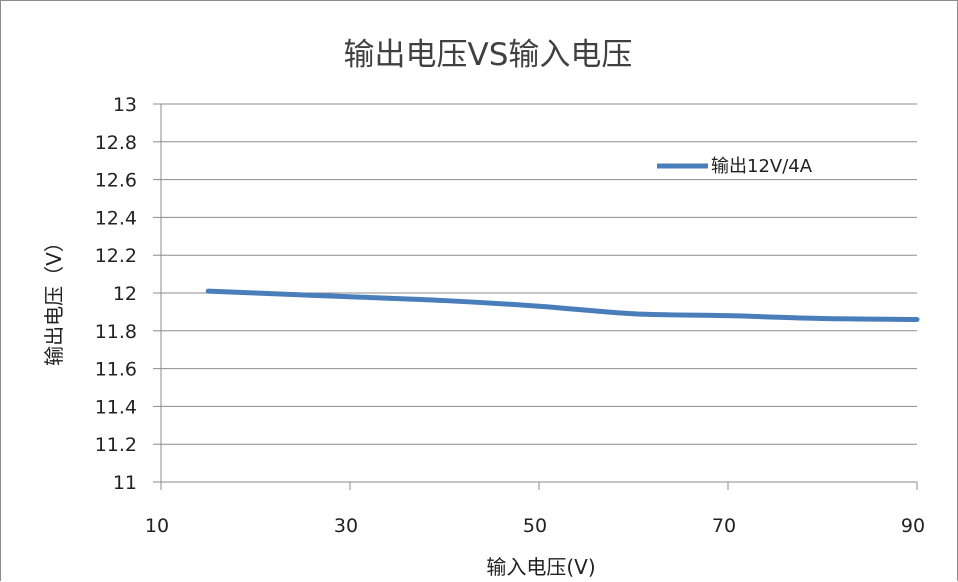  I want to click on x-tick-label: 70, so click(724, 526).